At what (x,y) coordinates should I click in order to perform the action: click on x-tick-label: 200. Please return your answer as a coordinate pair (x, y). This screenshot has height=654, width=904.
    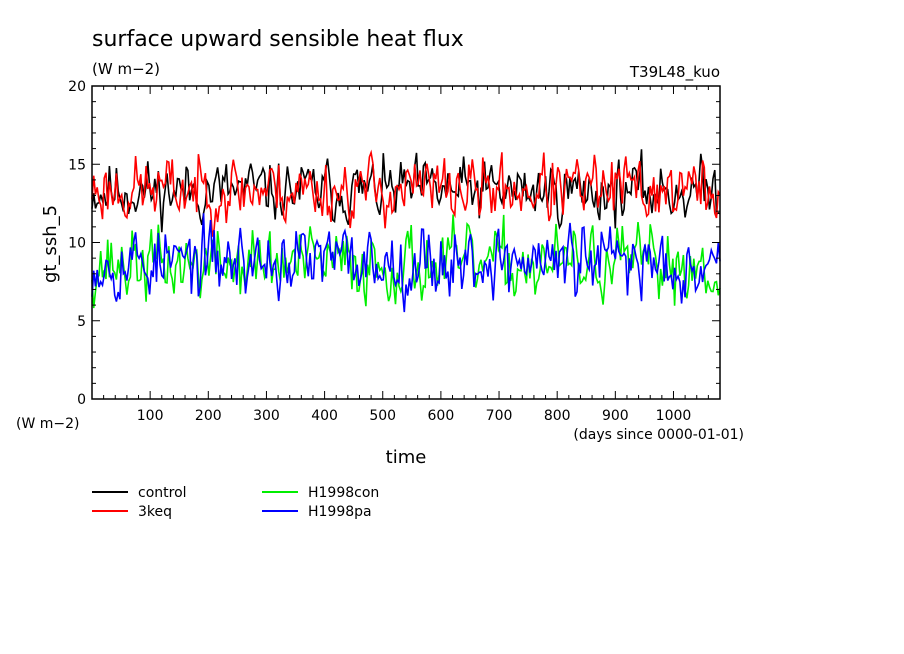
    Looking at the image, I should click on (208, 416).